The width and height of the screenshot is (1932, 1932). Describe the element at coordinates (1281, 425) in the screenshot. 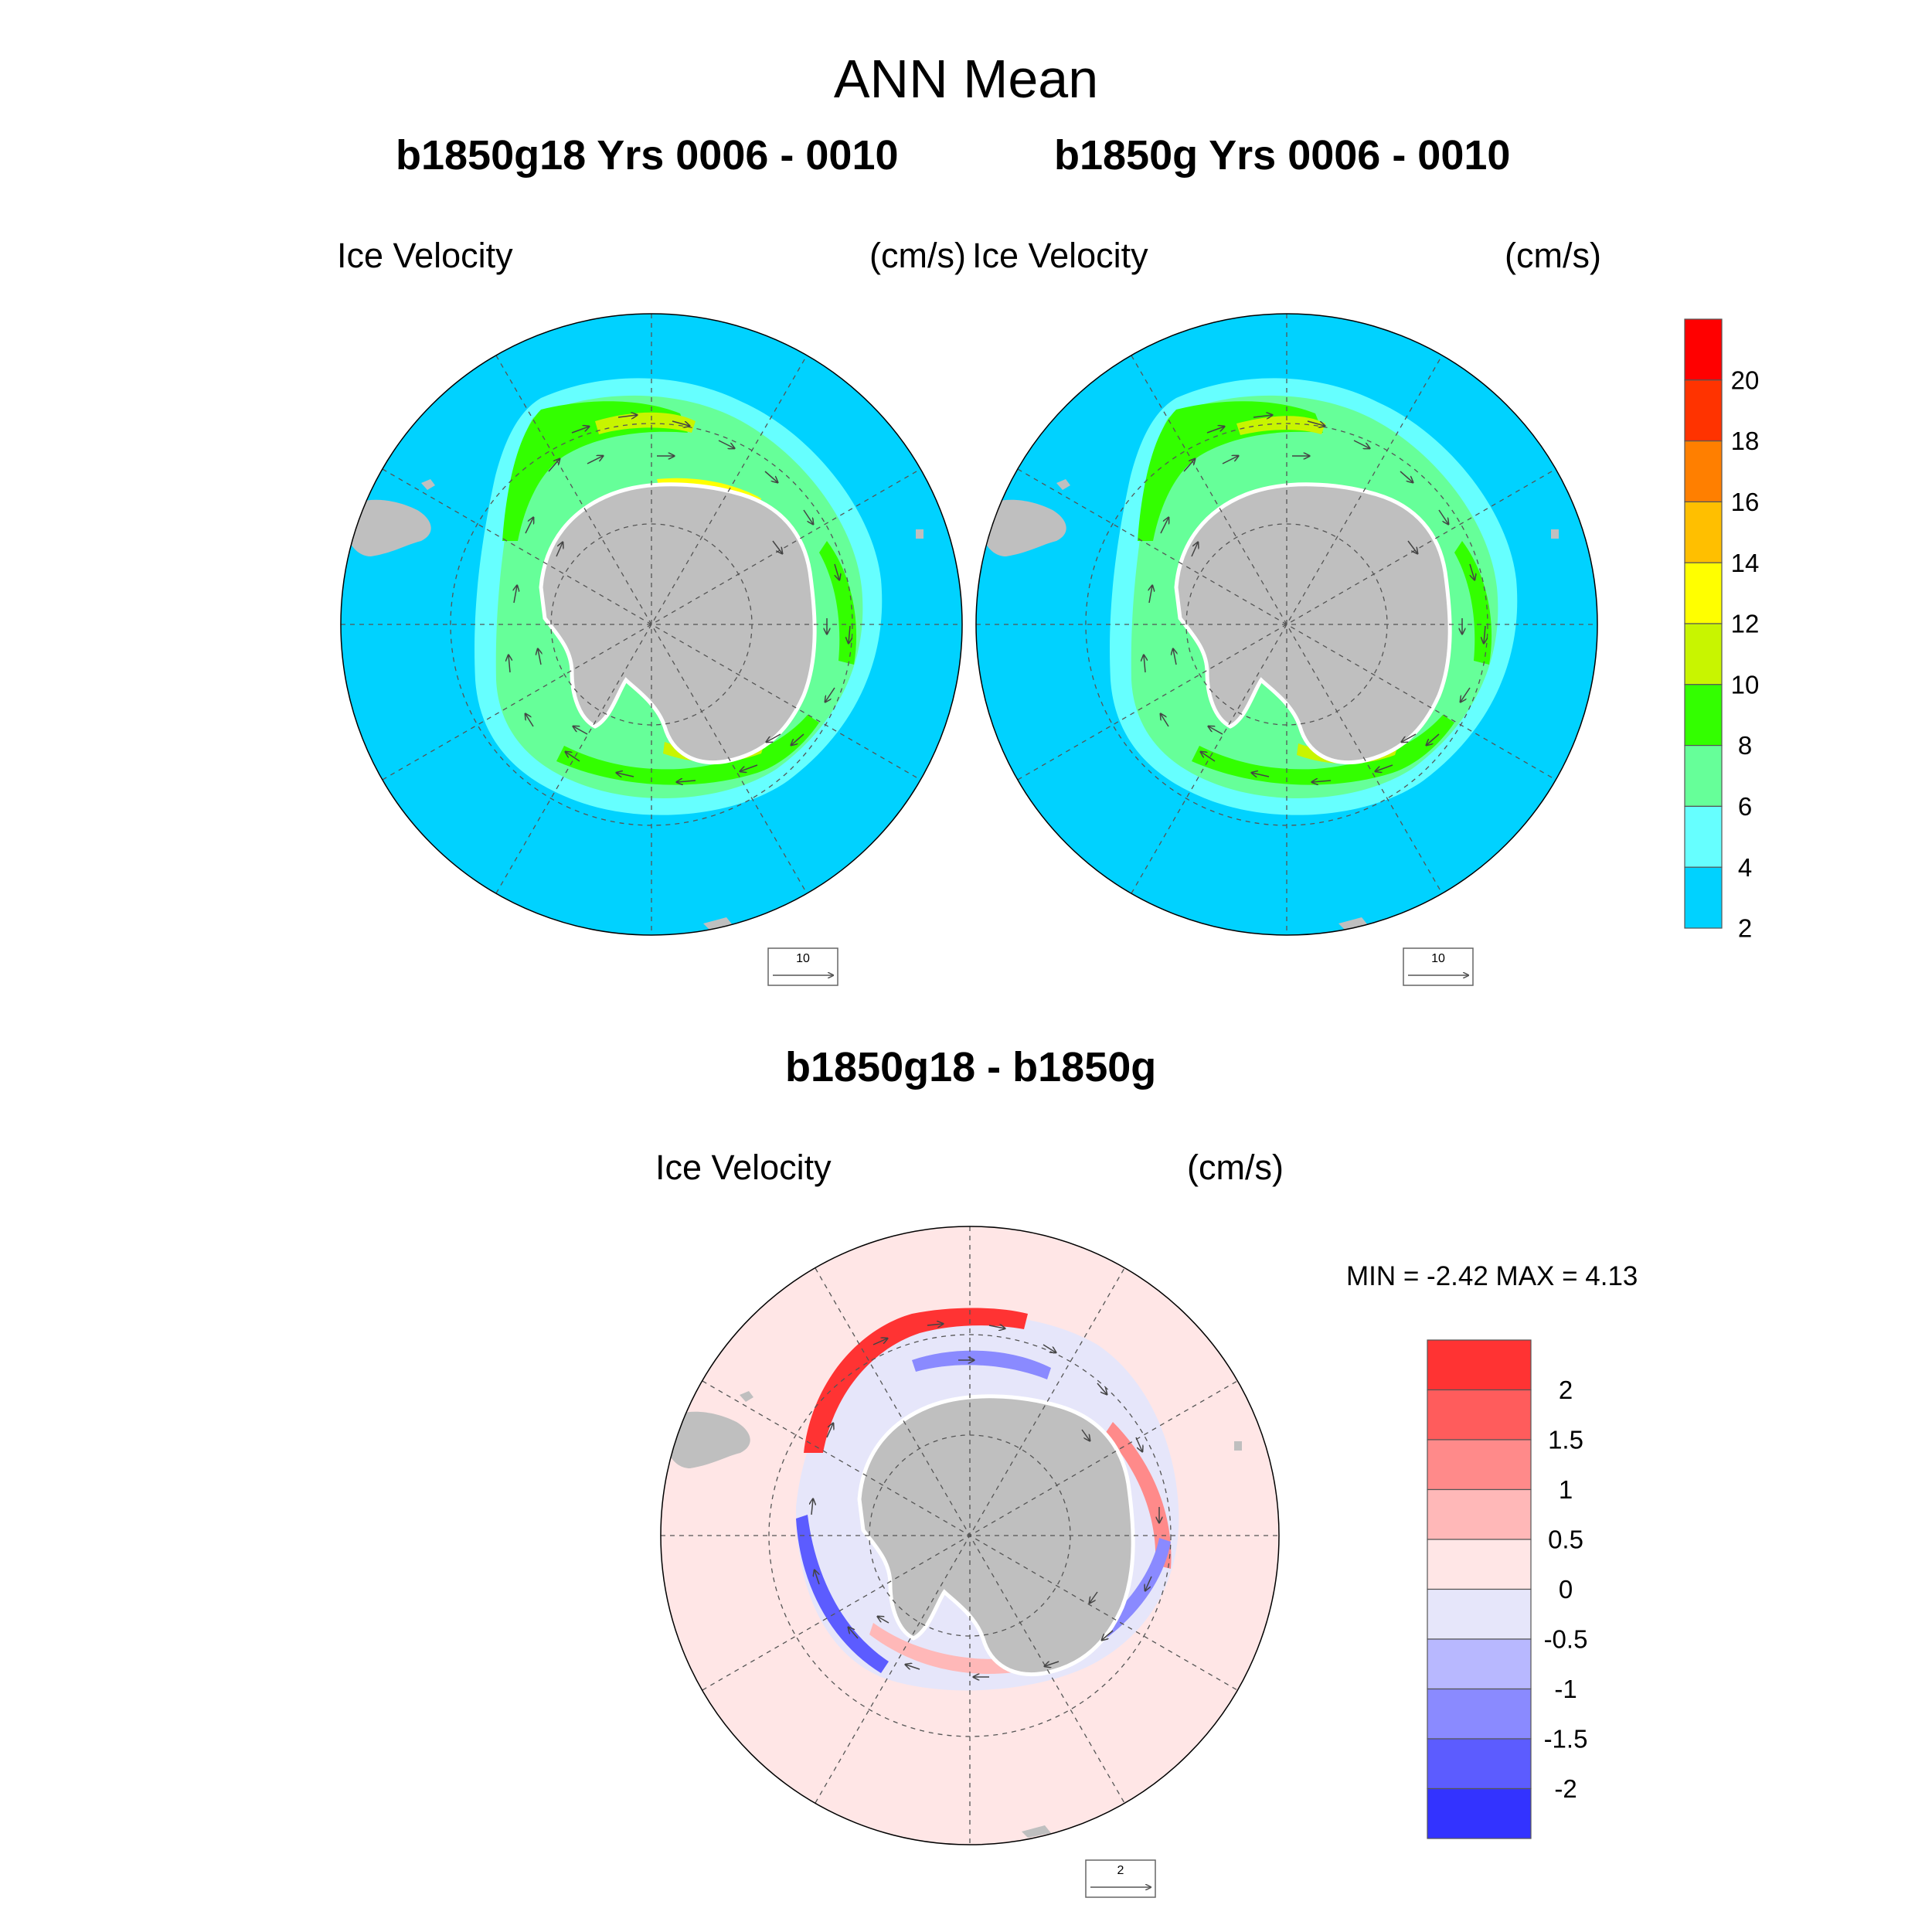

I see `ice-band-yellow` at that location.